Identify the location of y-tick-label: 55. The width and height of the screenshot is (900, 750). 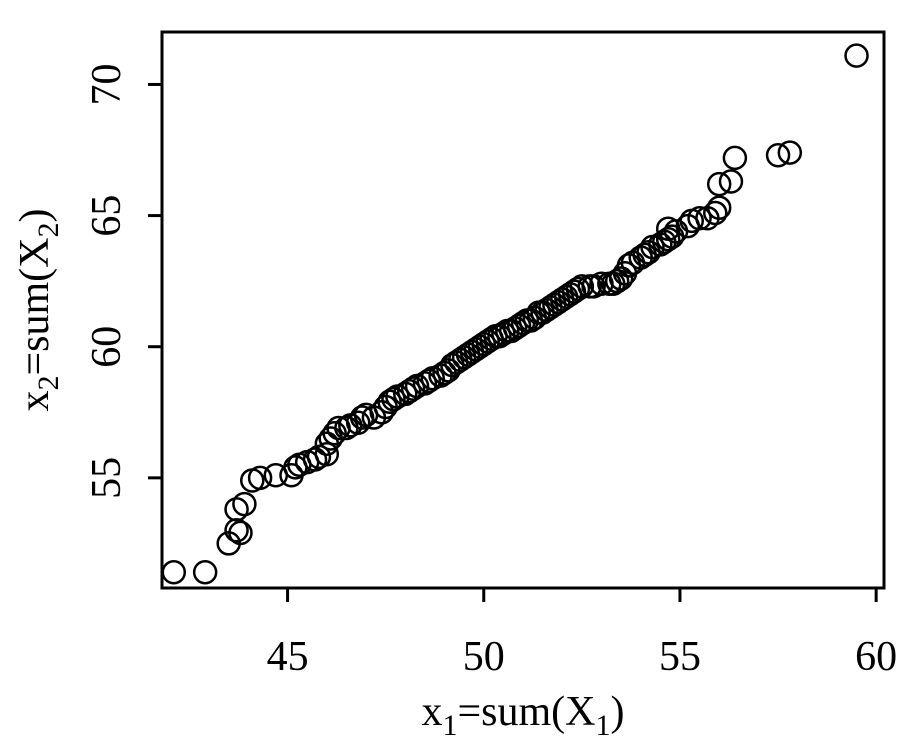
(107, 478).